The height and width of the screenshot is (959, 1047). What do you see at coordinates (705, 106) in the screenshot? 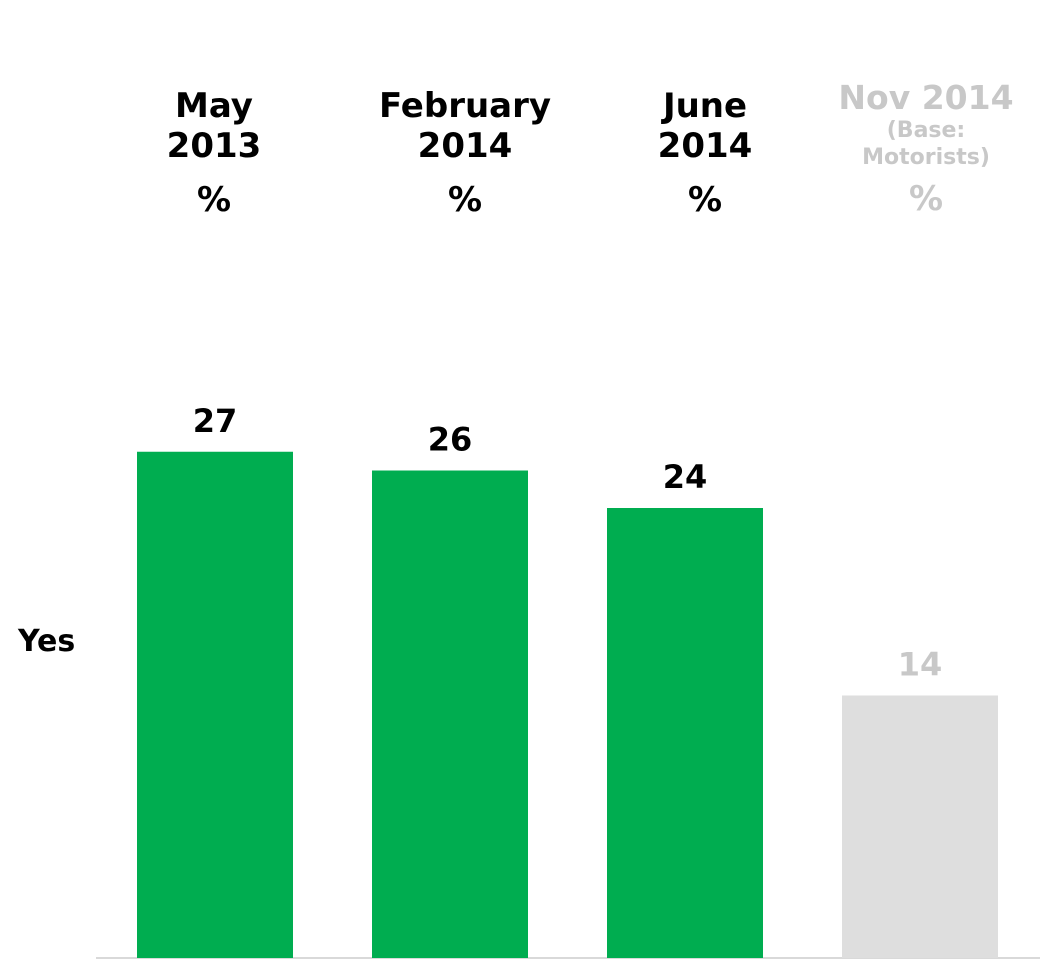
I see `column-header-line: June` at bounding box center [705, 106].